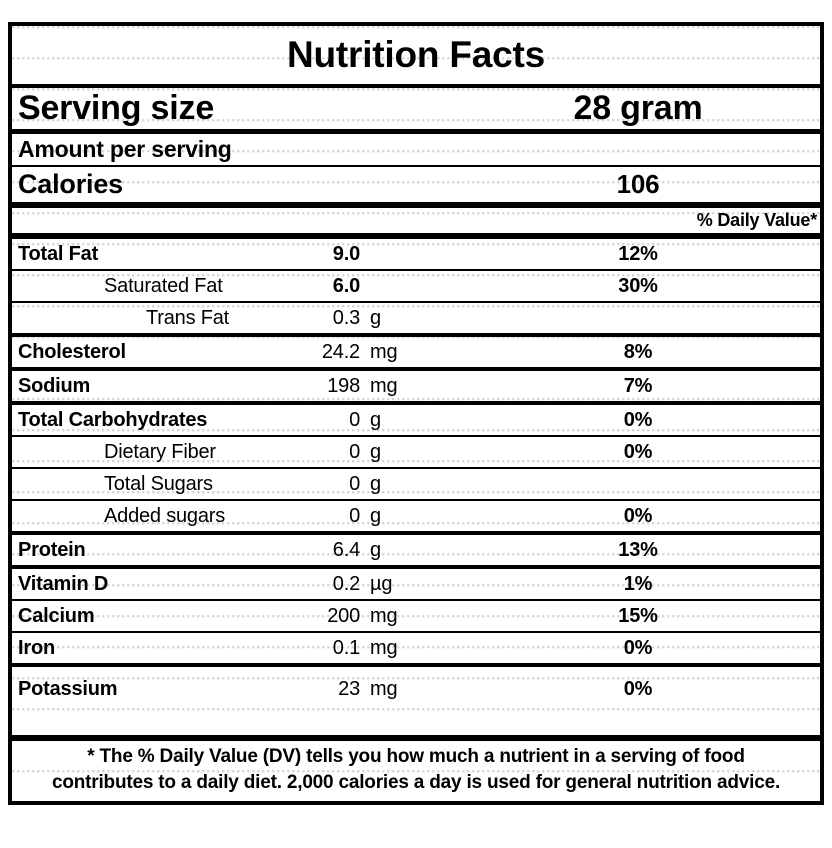 This screenshot has height=848, width=832. Describe the element at coordinates (346, 253) in the screenshot. I see `nutrient-amount: 9.0` at that location.